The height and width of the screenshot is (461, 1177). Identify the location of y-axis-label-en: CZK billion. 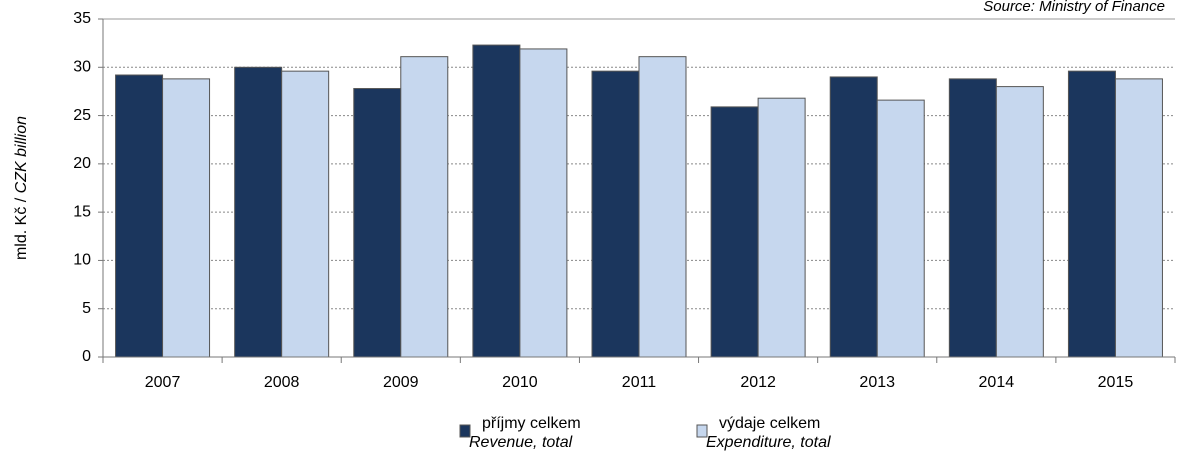
(21, 154).